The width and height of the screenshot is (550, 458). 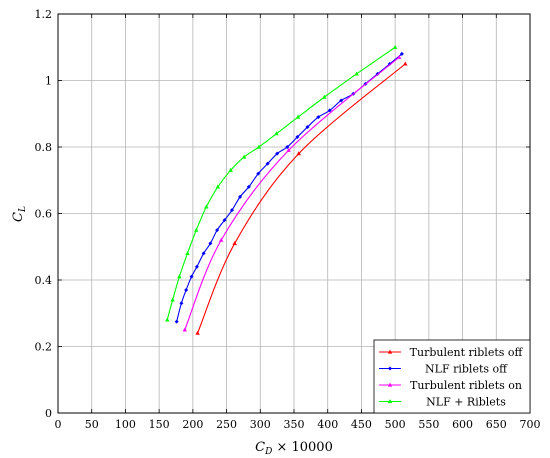 What do you see at coordinates (44, 14) in the screenshot?
I see `y-tick-label-6: 1.2` at bounding box center [44, 14].